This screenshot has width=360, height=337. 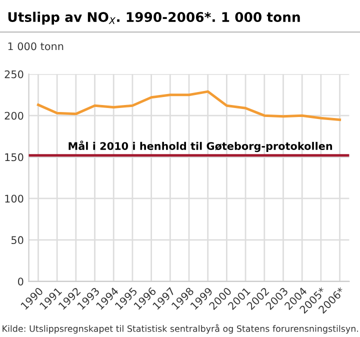 I want to click on ref-line-label: Mål i 2010 i henhold til Gøteborg-protokollen, so click(x=200, y=146).